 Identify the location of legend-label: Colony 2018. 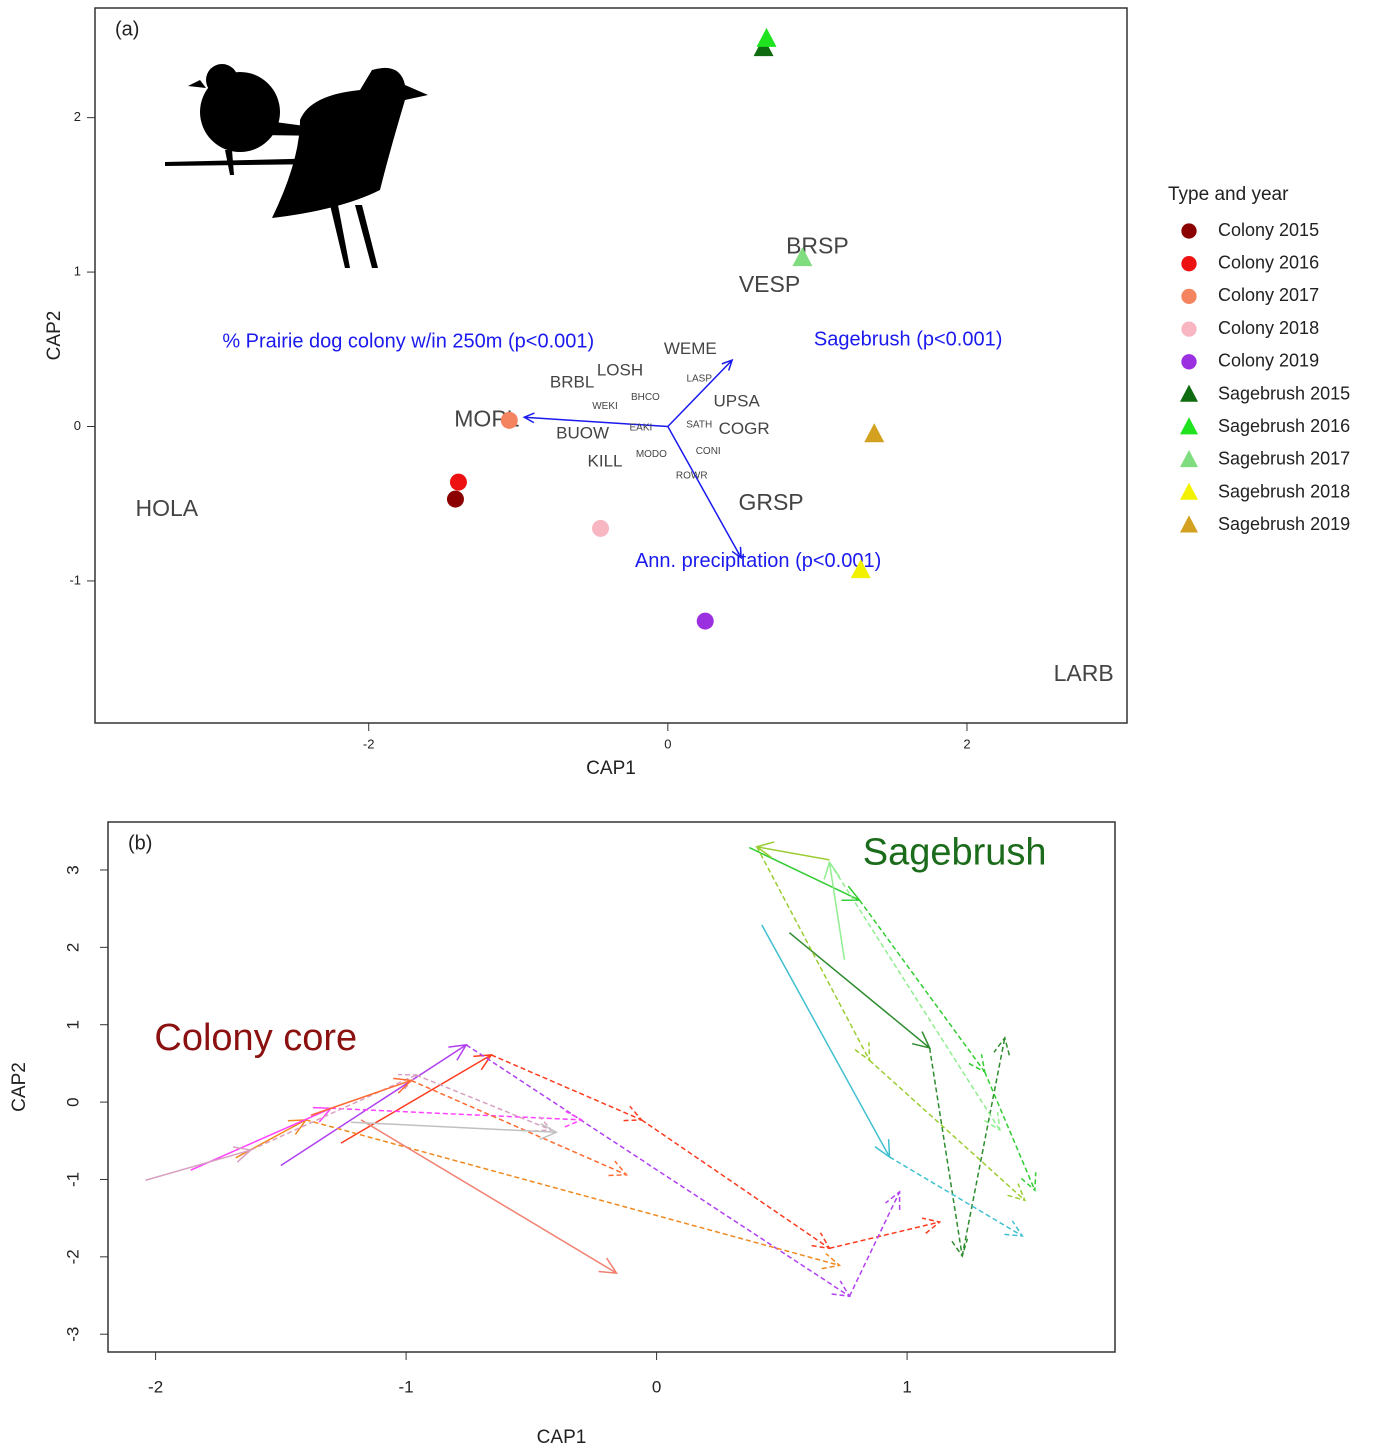
(1268, 328).